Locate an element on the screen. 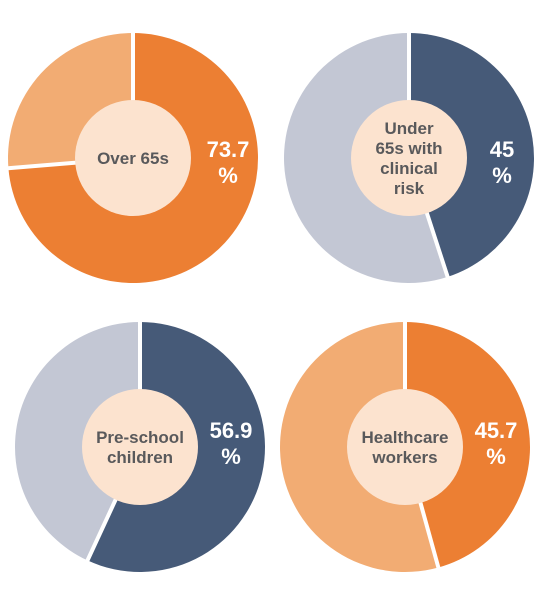 Image resolution: width=551 pixels, height=594 pixels. under-65s-clinical-risk-center-label-line-2: 65s with is located at coordinates (408, 148).